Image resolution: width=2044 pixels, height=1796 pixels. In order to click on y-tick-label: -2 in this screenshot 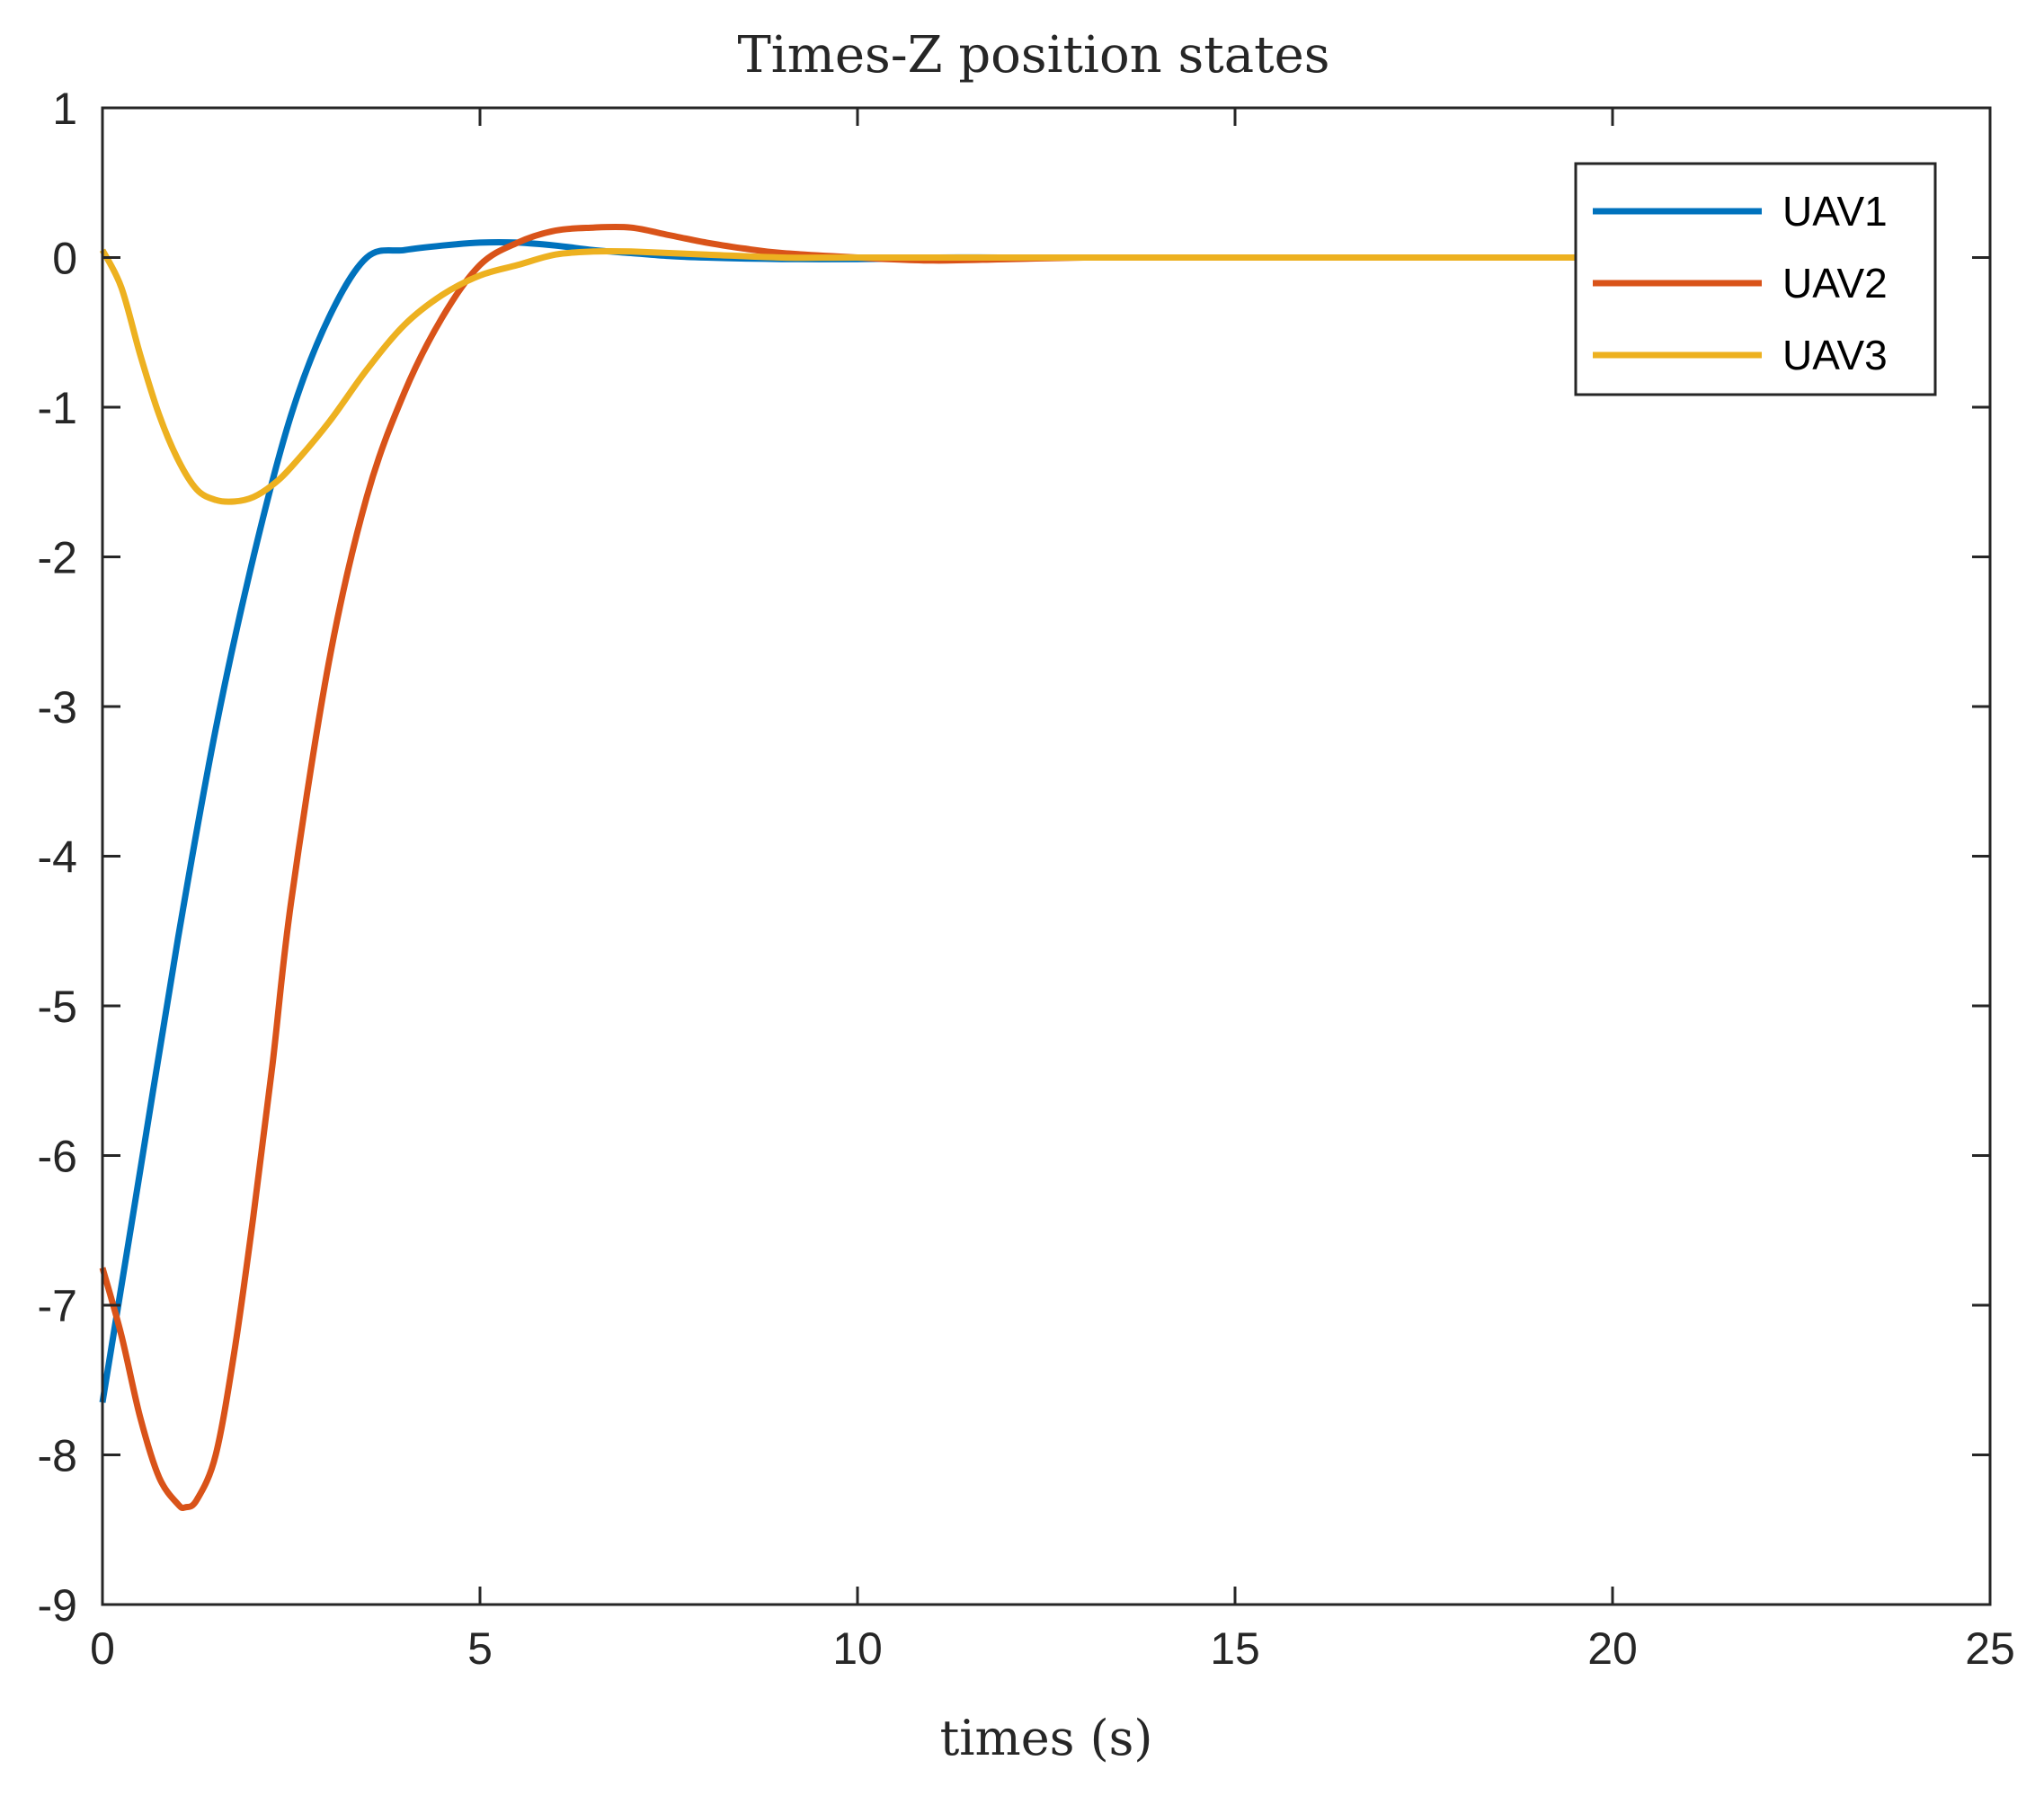, I will do `click(57, 558)`.